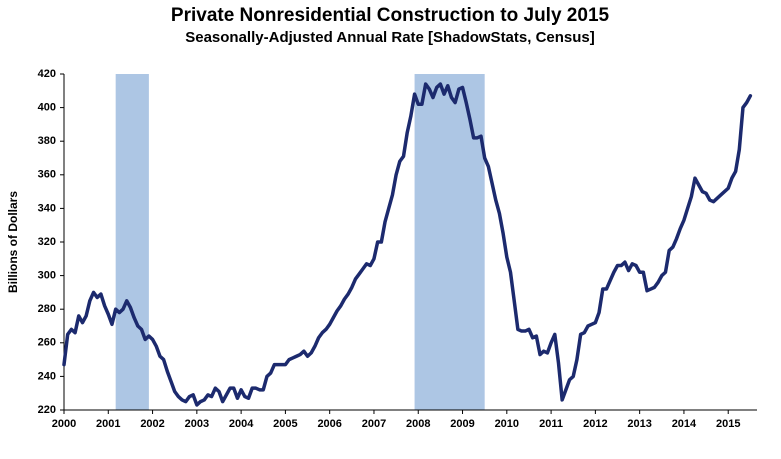 This screenshot has width=781, height=459. What do you see at coordinates (551, 424) in the screenshot?
I see `x-tick-label: 2011` at bounding box center [551, 424].